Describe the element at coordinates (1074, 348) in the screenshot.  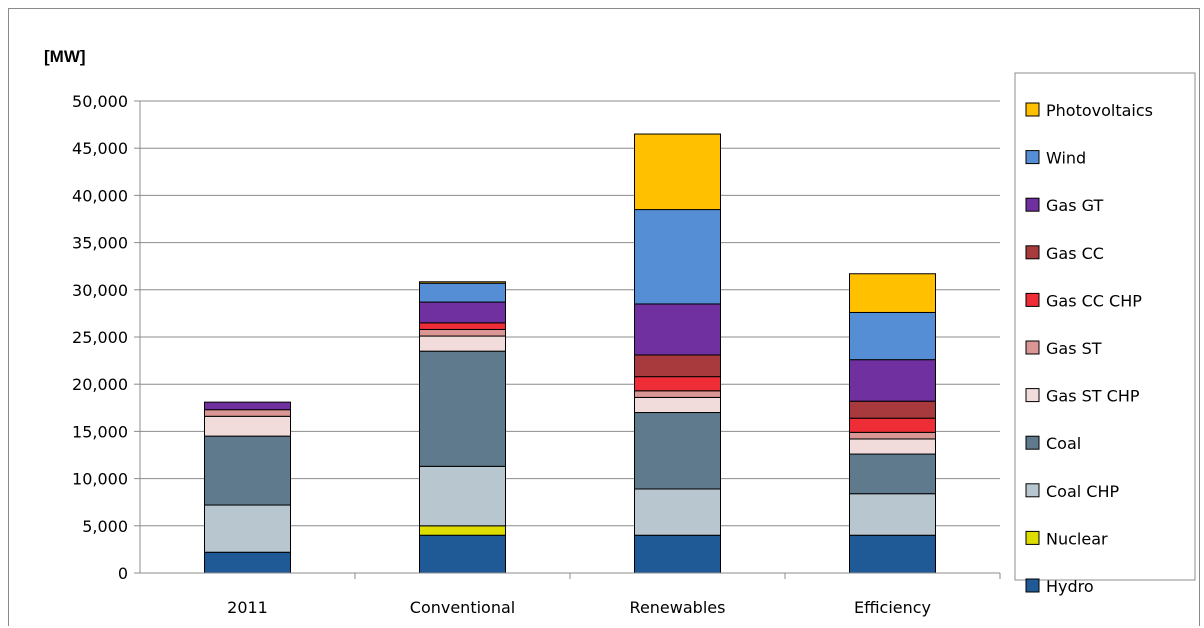
I see `legend-label-gas-st: Gas ST` at that location.